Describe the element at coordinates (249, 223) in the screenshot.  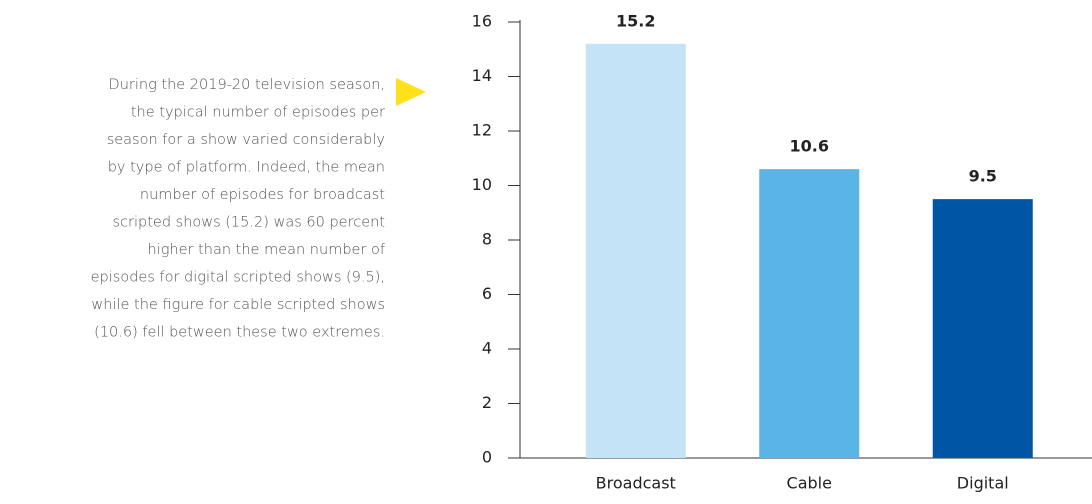
I see `annotation-line: scripted shows (15.2) was 60 percent` at that location.